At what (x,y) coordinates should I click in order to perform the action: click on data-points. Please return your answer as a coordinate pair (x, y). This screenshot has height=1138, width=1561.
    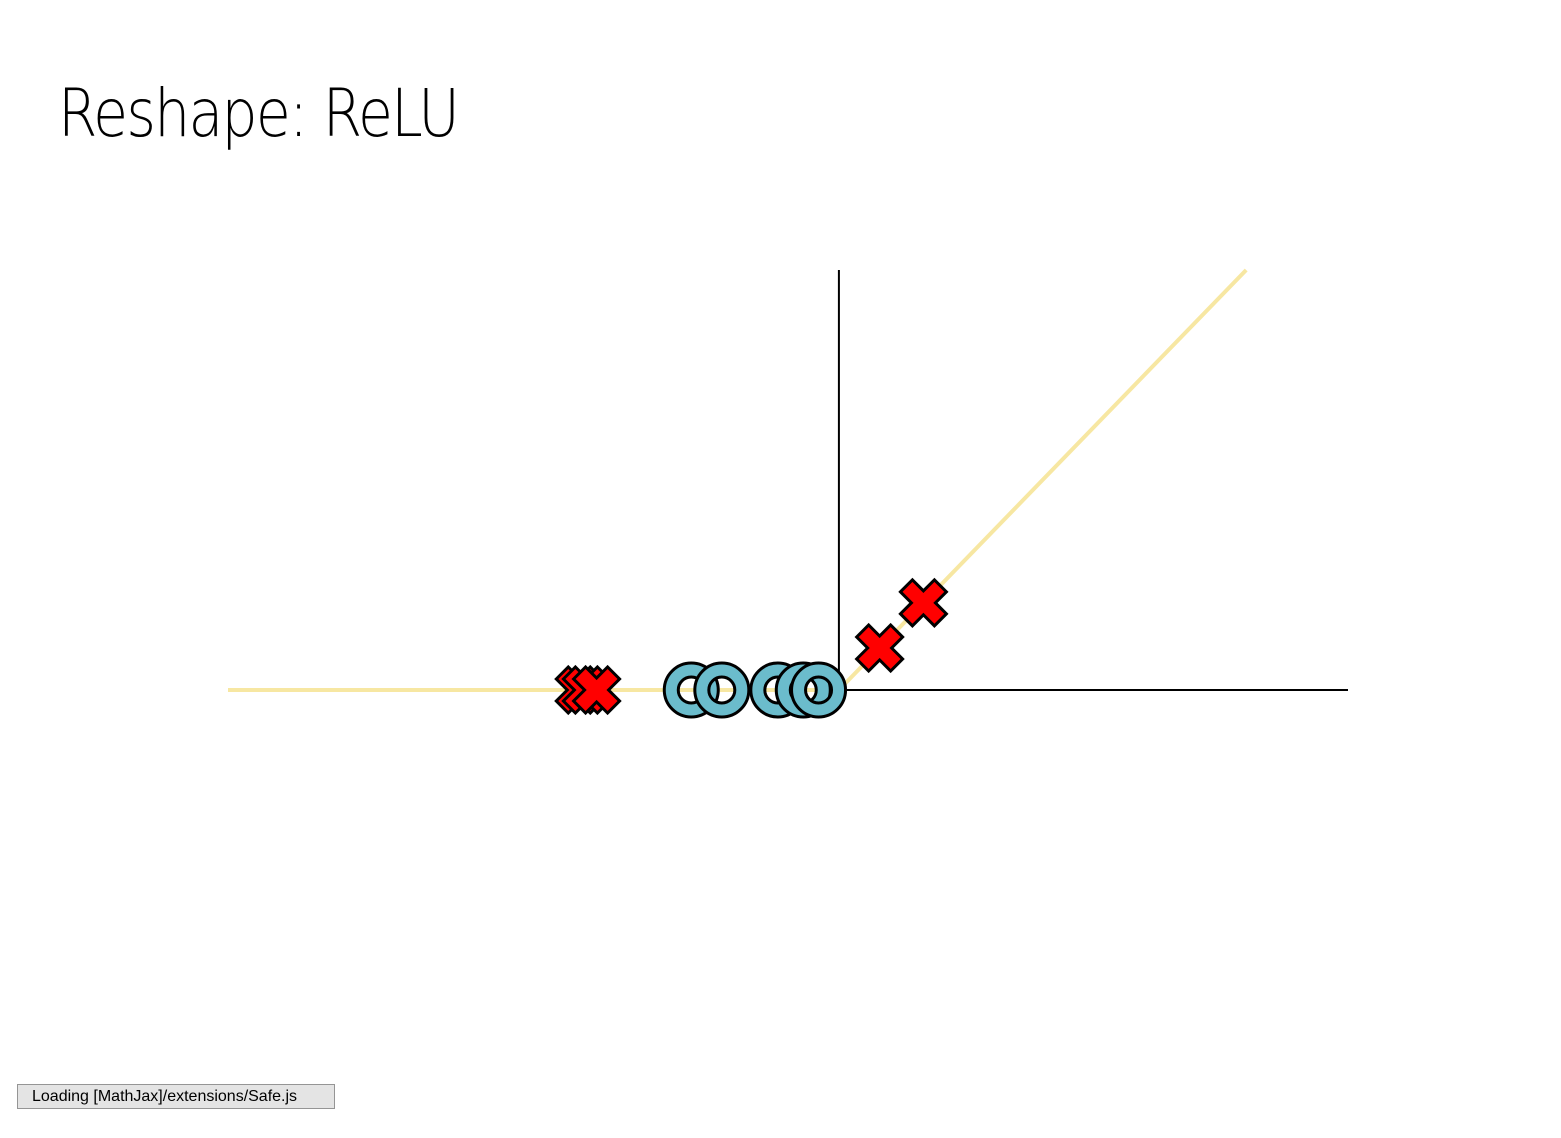
    Looking at the image, I should click on (751, 648).